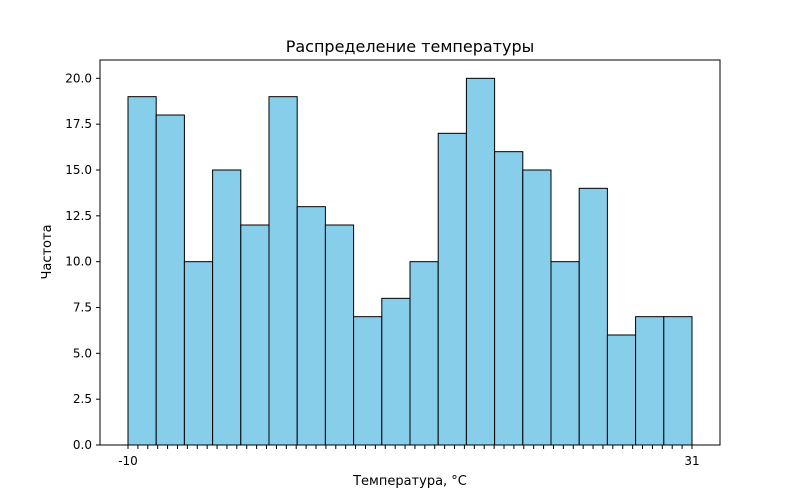 The width and height of the screenshot is (800, 500). I want to click on x-axis-ticks: -10 31, so click(409, 456).